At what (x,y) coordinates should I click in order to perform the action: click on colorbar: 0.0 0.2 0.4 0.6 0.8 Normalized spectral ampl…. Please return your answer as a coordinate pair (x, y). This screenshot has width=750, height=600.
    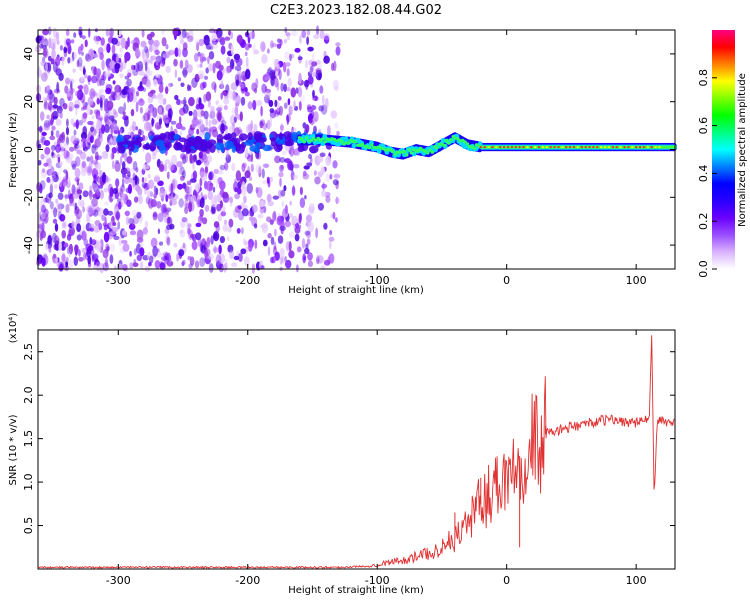
    Looking at the image, I should click on (722, 154).